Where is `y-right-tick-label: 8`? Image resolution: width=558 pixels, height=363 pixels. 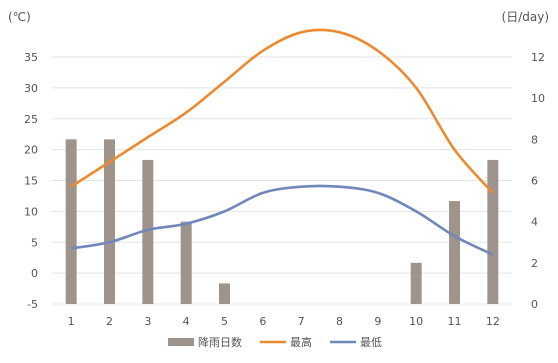
y-right-tick-label: 8 is located at coordinates (534, 139).